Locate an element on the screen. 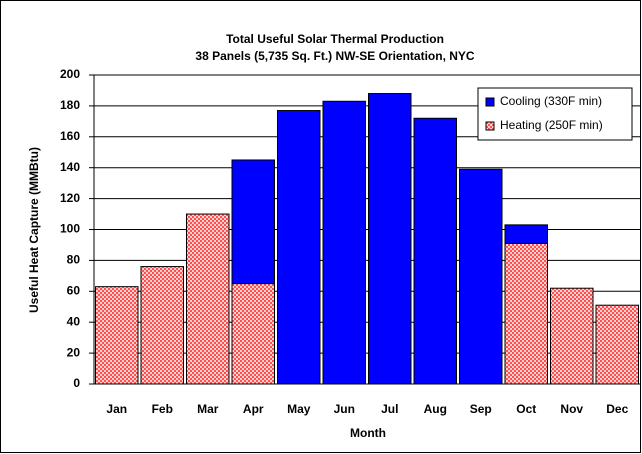 The image size is (642, 454). y-tick-label: 0 is located at coordinates (76, 383).